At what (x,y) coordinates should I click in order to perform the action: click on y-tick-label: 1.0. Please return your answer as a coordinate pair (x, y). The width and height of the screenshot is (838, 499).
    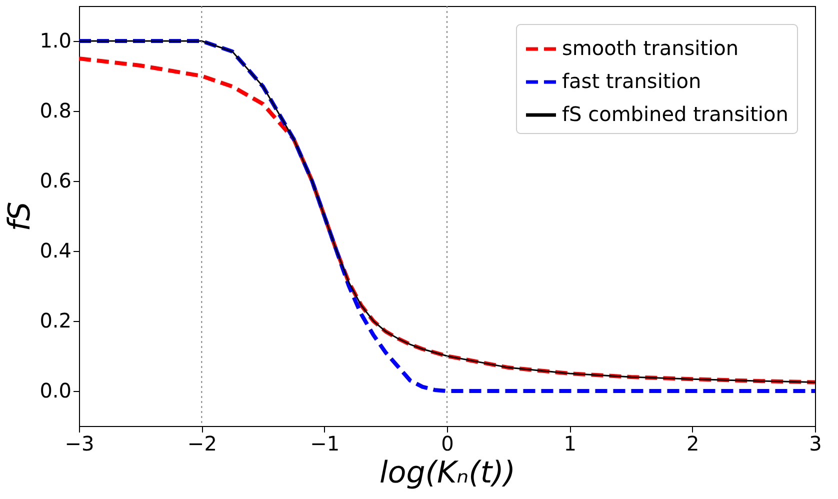
    Looking at the image, I should click on (56, 40).